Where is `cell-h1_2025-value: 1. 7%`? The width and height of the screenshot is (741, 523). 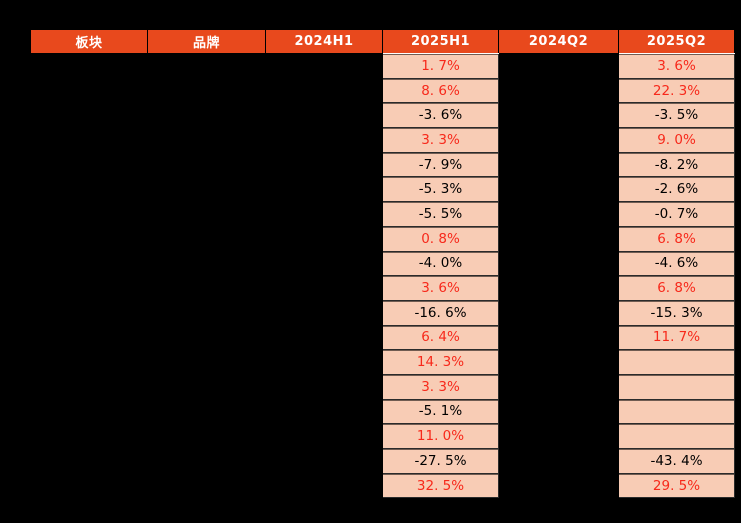 cell-h1_2025-value: 1. 7% is located at coordinates (440, 66).